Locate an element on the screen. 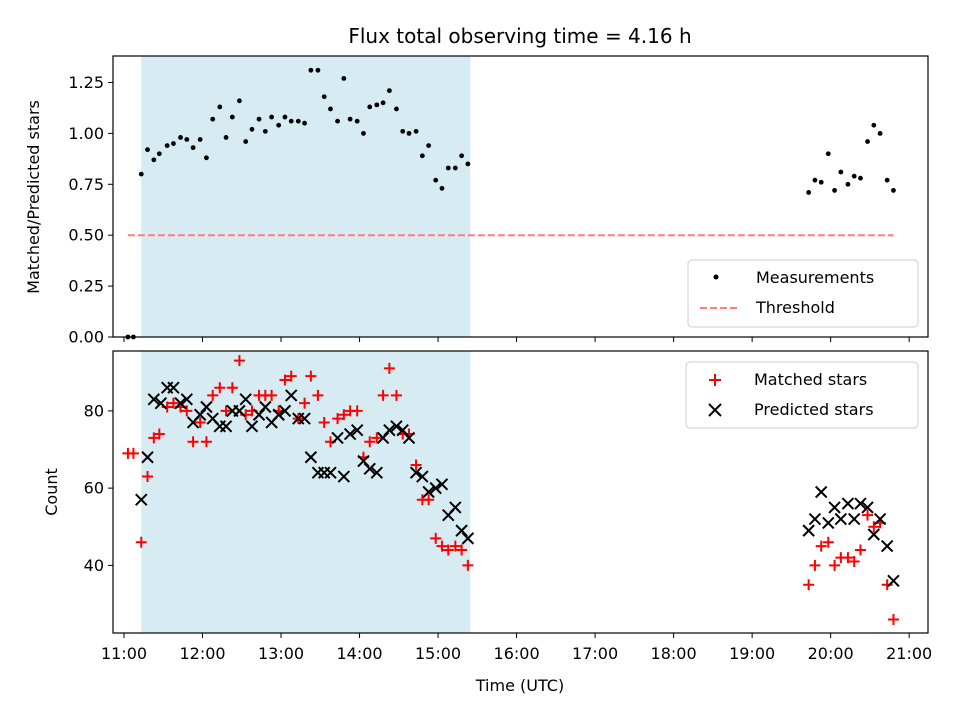 This screenshot has width=960, height=720. top-ytick-label: 1.25 is located at coordinates (86, 82).